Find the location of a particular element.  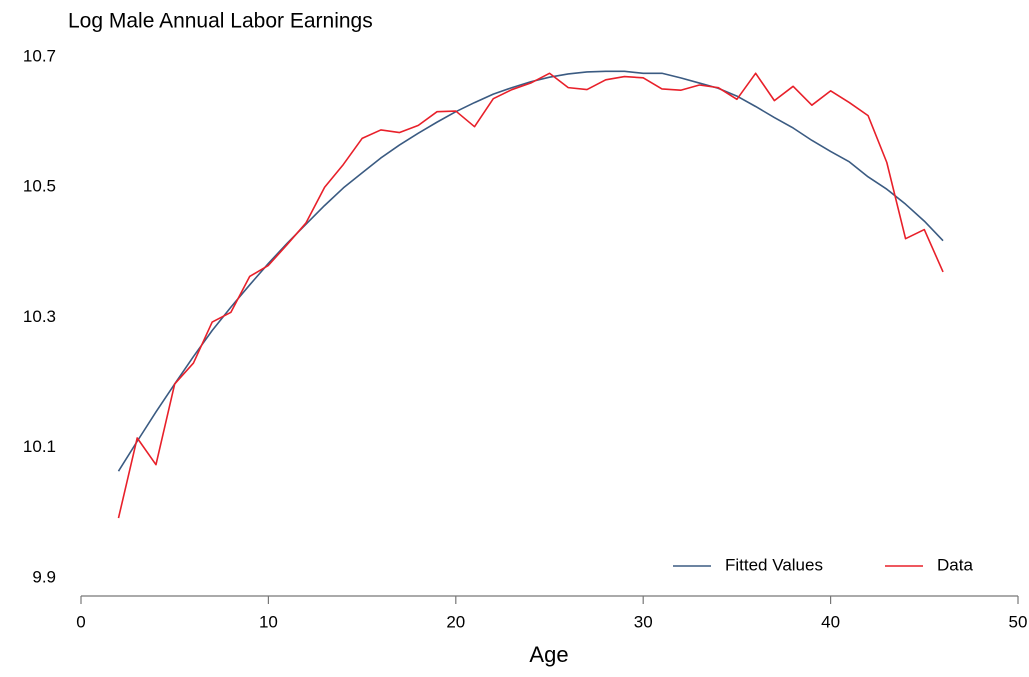

x-tick-label: 20 is located at coordinates (455, 621).